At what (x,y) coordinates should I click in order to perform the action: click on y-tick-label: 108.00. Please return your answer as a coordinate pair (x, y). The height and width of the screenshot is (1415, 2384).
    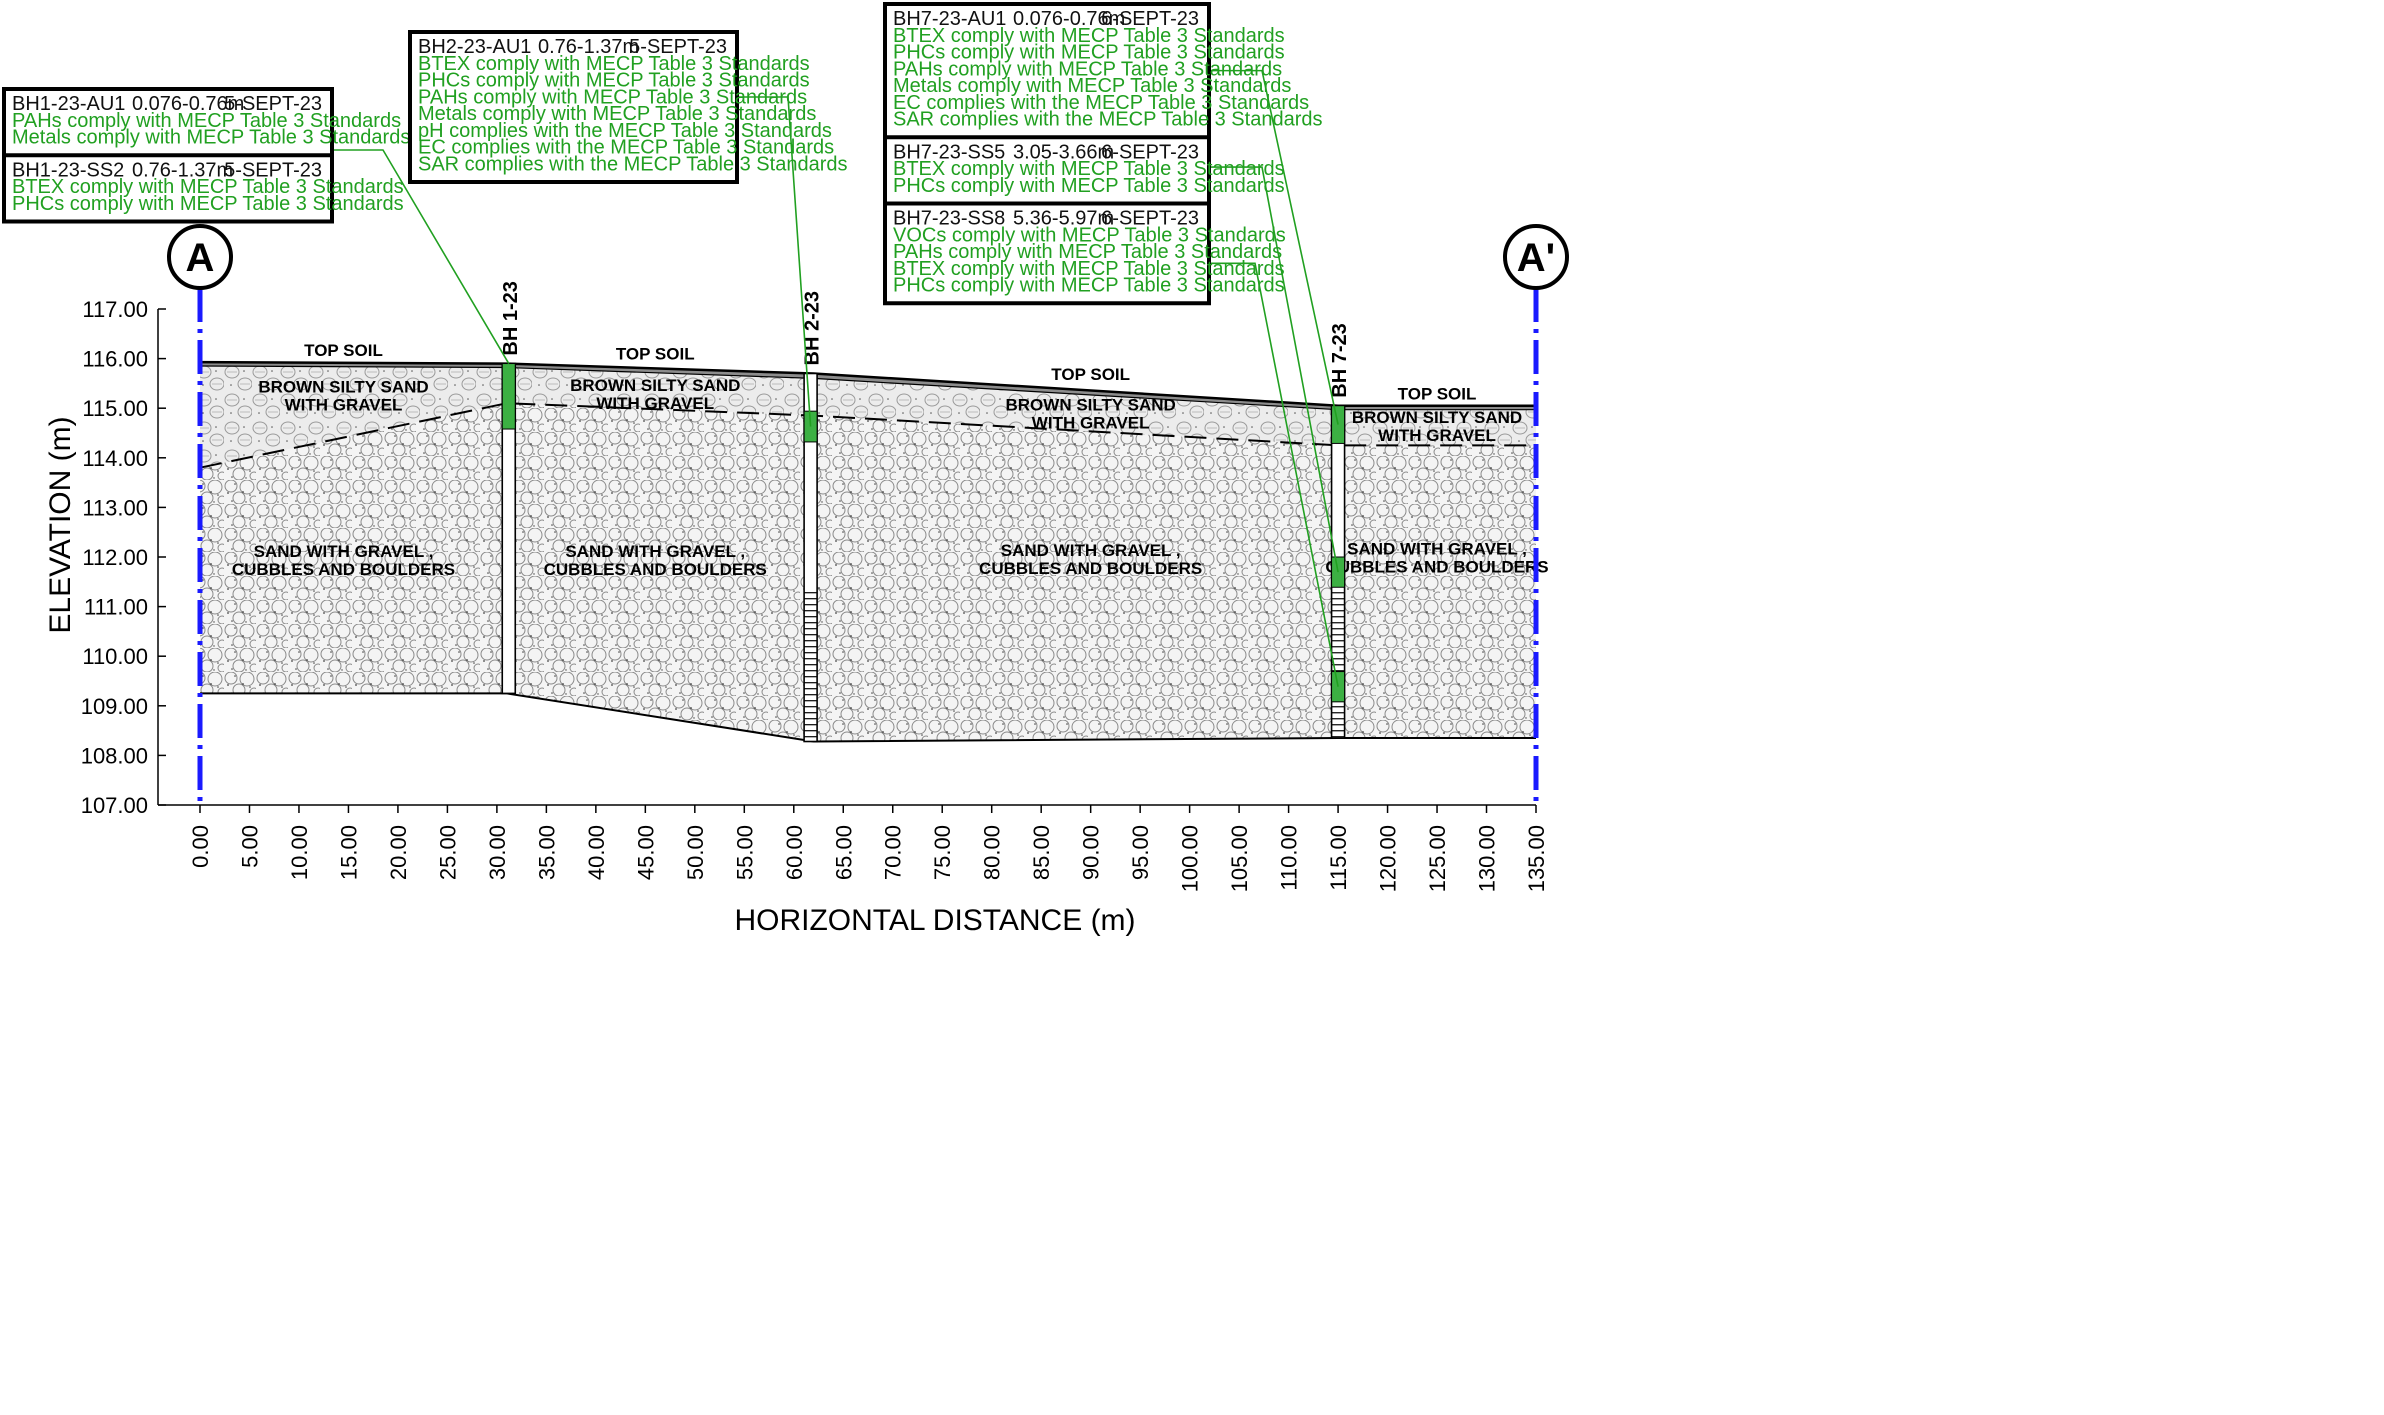
    Looking at the image, I should click on (114, 755).